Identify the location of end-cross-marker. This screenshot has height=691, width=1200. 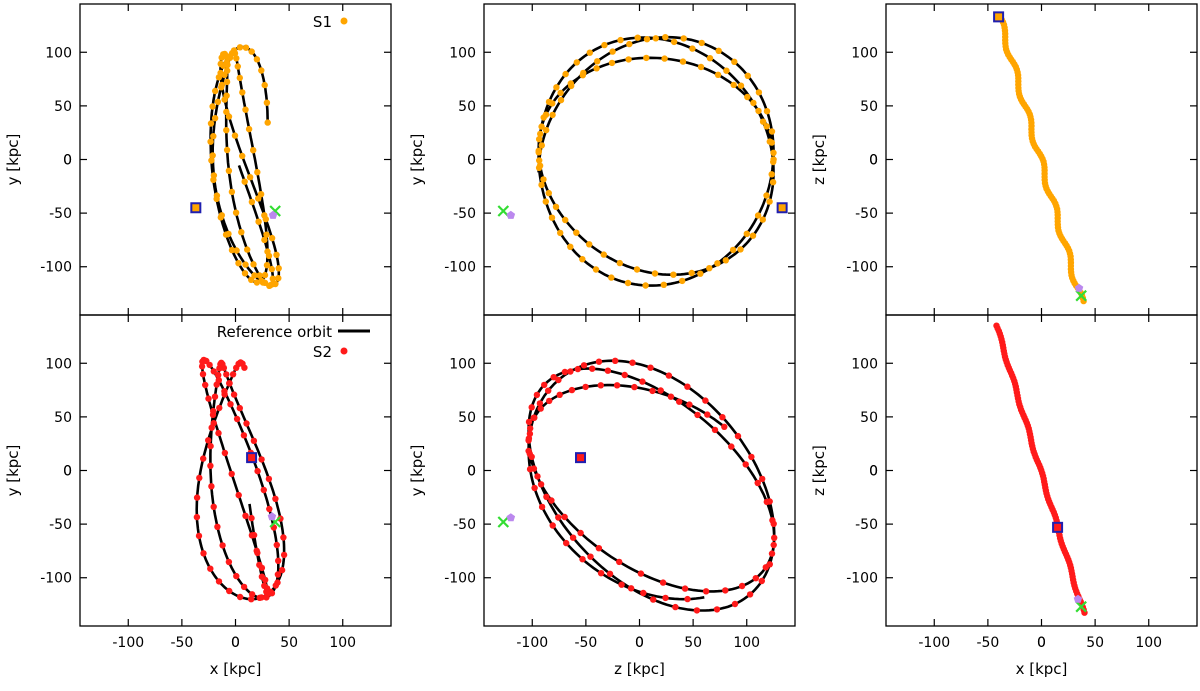
(1081, 606).